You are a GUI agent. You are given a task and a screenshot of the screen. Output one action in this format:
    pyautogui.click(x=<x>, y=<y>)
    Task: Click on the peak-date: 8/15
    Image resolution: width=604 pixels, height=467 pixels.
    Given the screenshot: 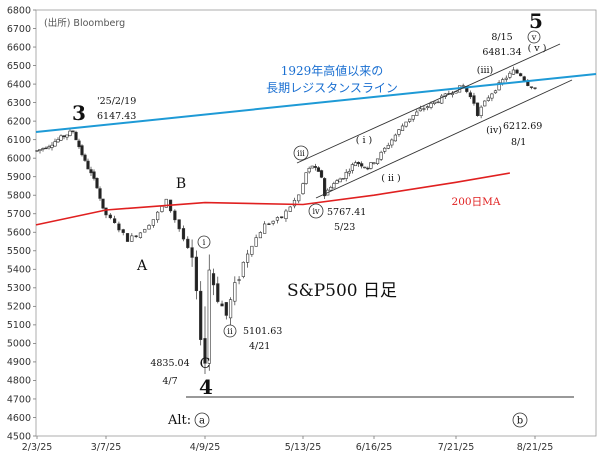 What is the action you would take?
    pyautogui.click(x=501, y=37)
    